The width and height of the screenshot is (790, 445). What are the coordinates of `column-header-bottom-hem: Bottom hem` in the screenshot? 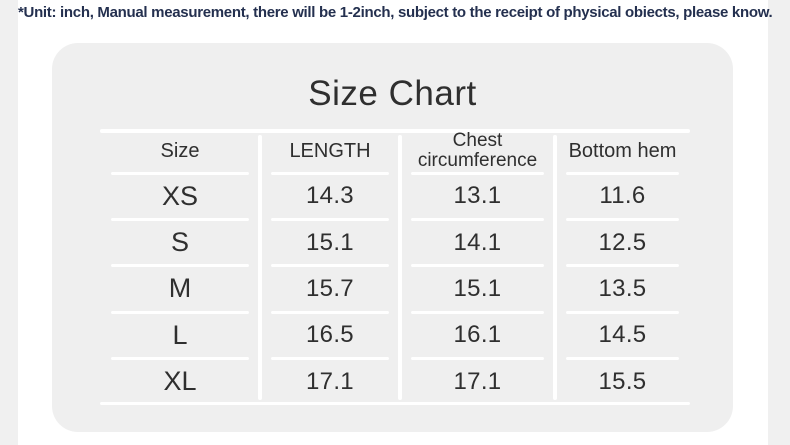 It's located at (622, 152).